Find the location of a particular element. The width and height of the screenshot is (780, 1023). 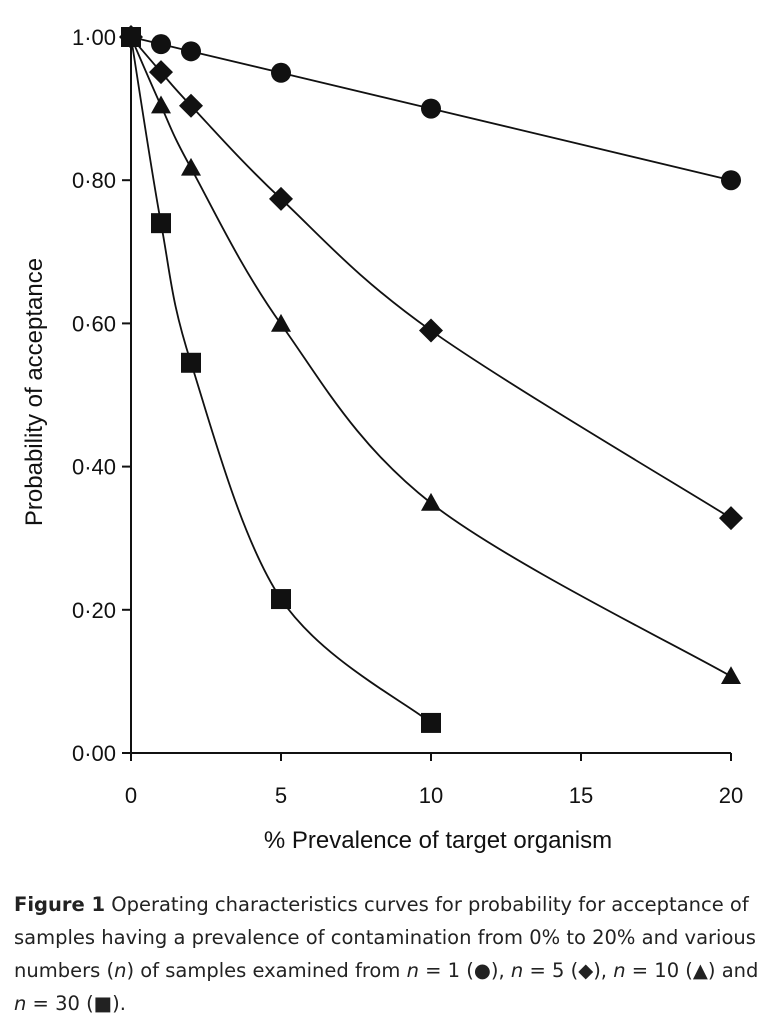

x-tick-label: 10 is located at coordinates (431, 795).